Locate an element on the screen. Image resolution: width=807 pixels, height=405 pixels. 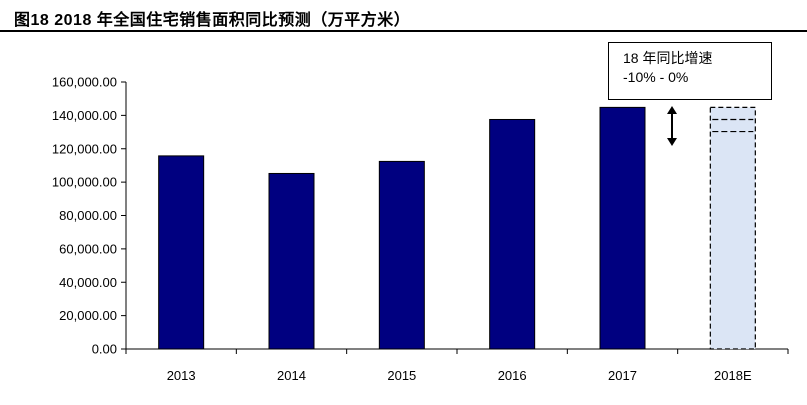
range-arrow is located at coordinates (672, 126).